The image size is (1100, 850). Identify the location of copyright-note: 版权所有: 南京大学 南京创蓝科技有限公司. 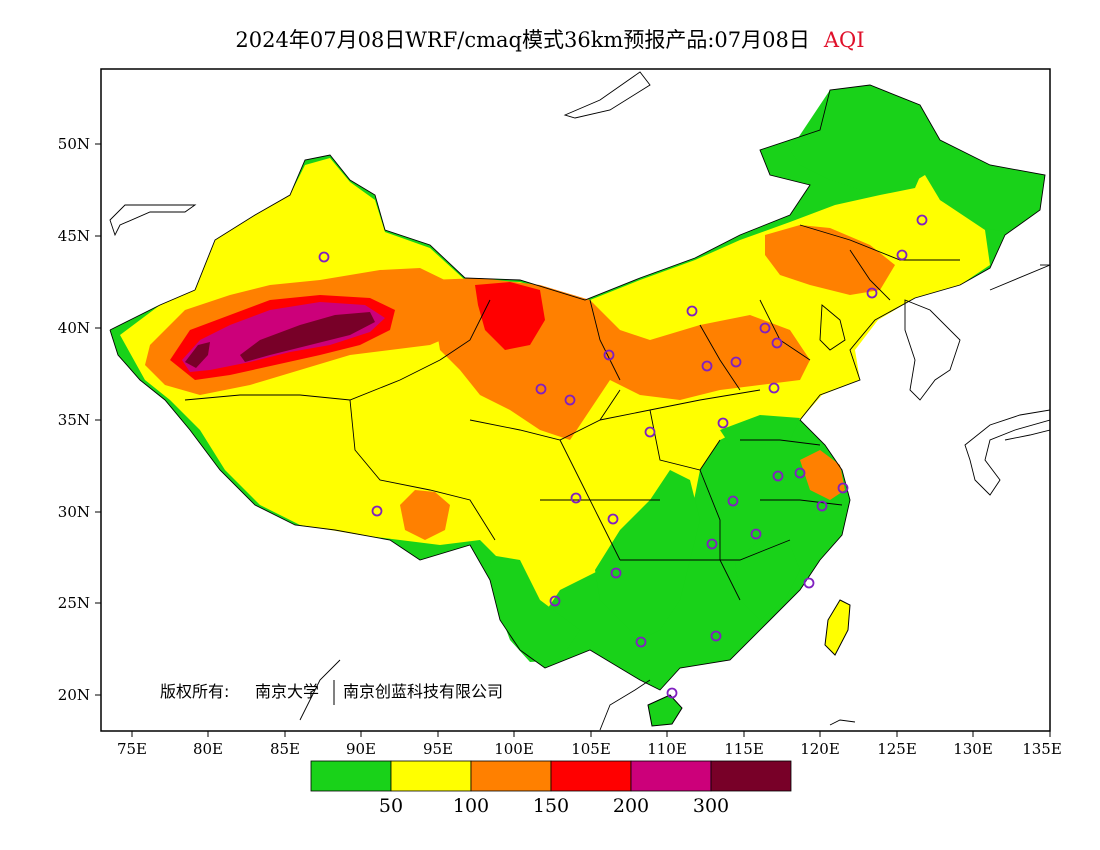
(331, 692).